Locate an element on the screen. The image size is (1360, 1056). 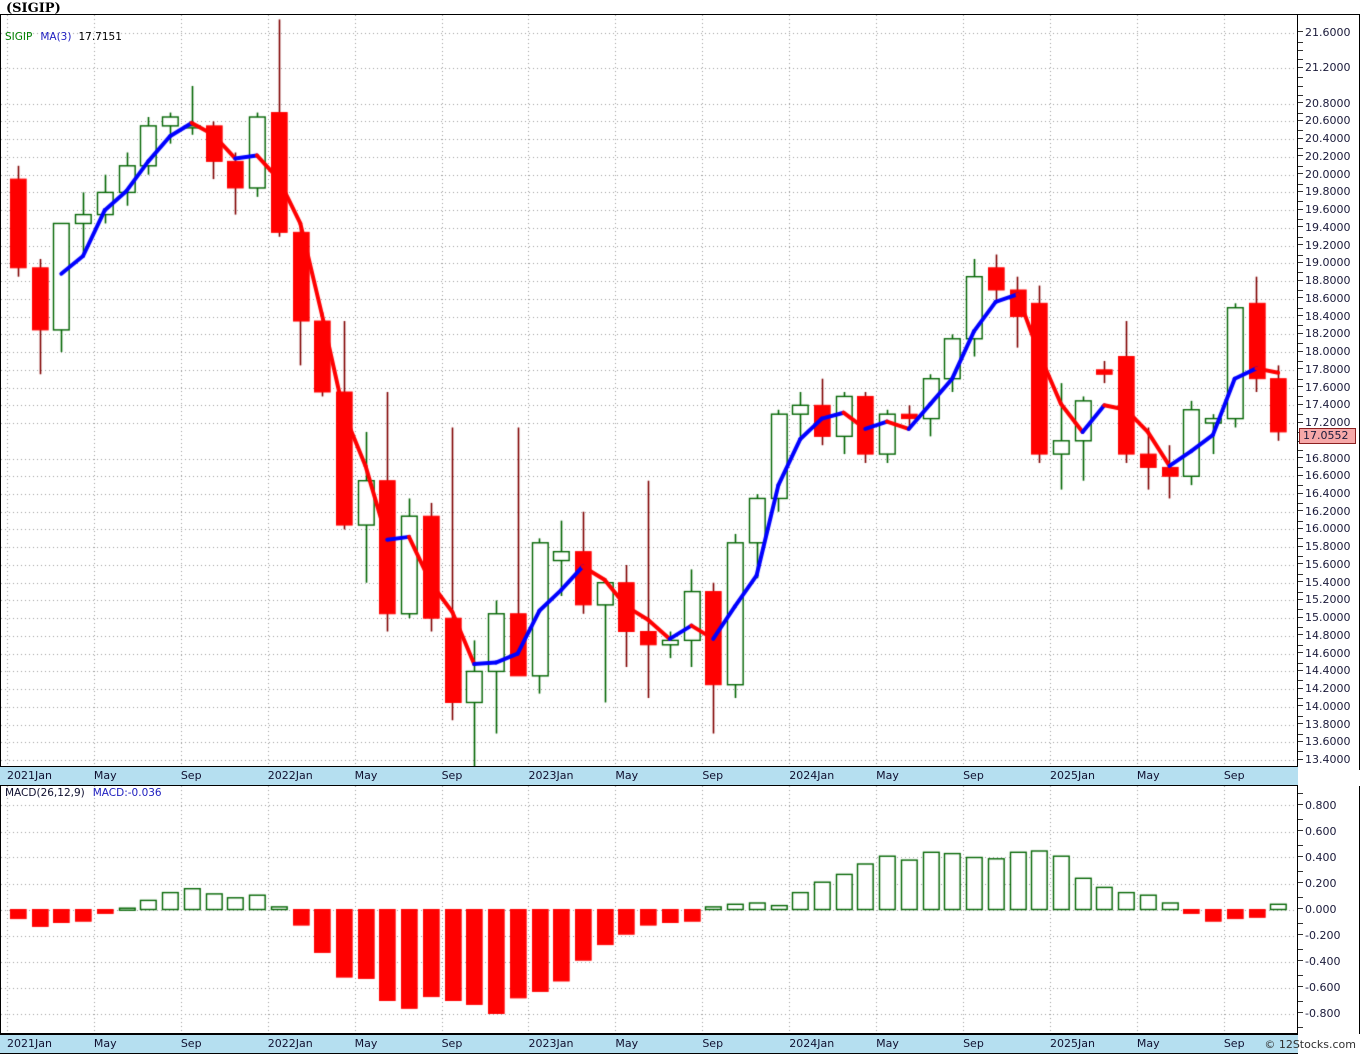
price-axis-tick: 14.8000 is located at coordinates (1324, 635).